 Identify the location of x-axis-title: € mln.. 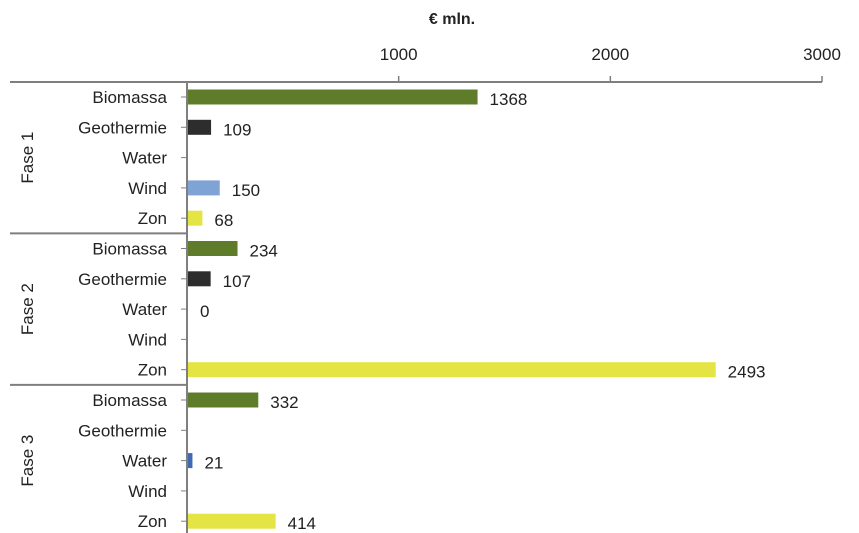
(452, 19).